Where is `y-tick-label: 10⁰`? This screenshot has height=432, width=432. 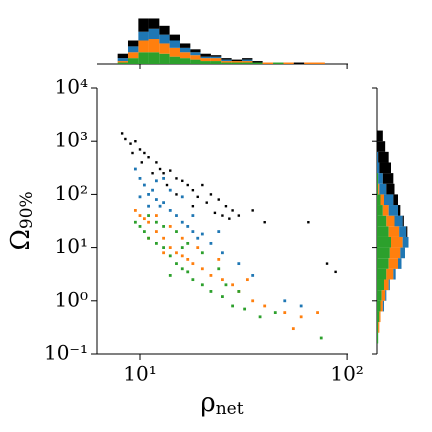 y-tick-label: 10⁰ is located at coordinates (71, 299).